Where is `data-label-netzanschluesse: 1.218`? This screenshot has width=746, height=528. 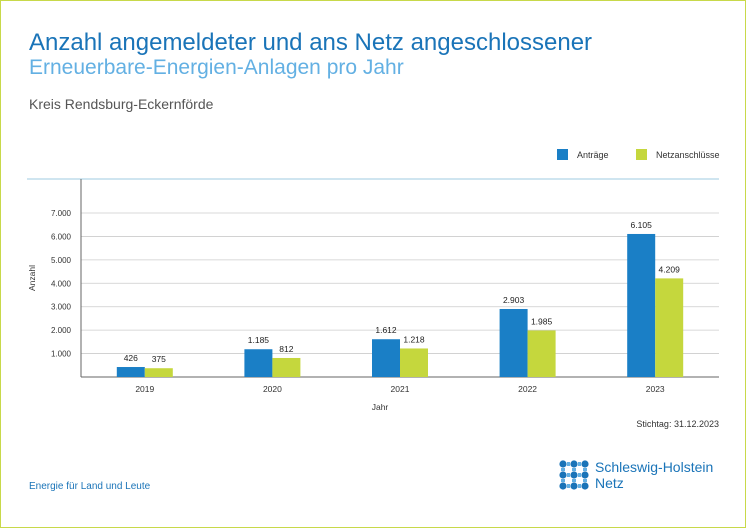 data-label-netzanschluesse: 1.218 is located at coordinates (414, 339).